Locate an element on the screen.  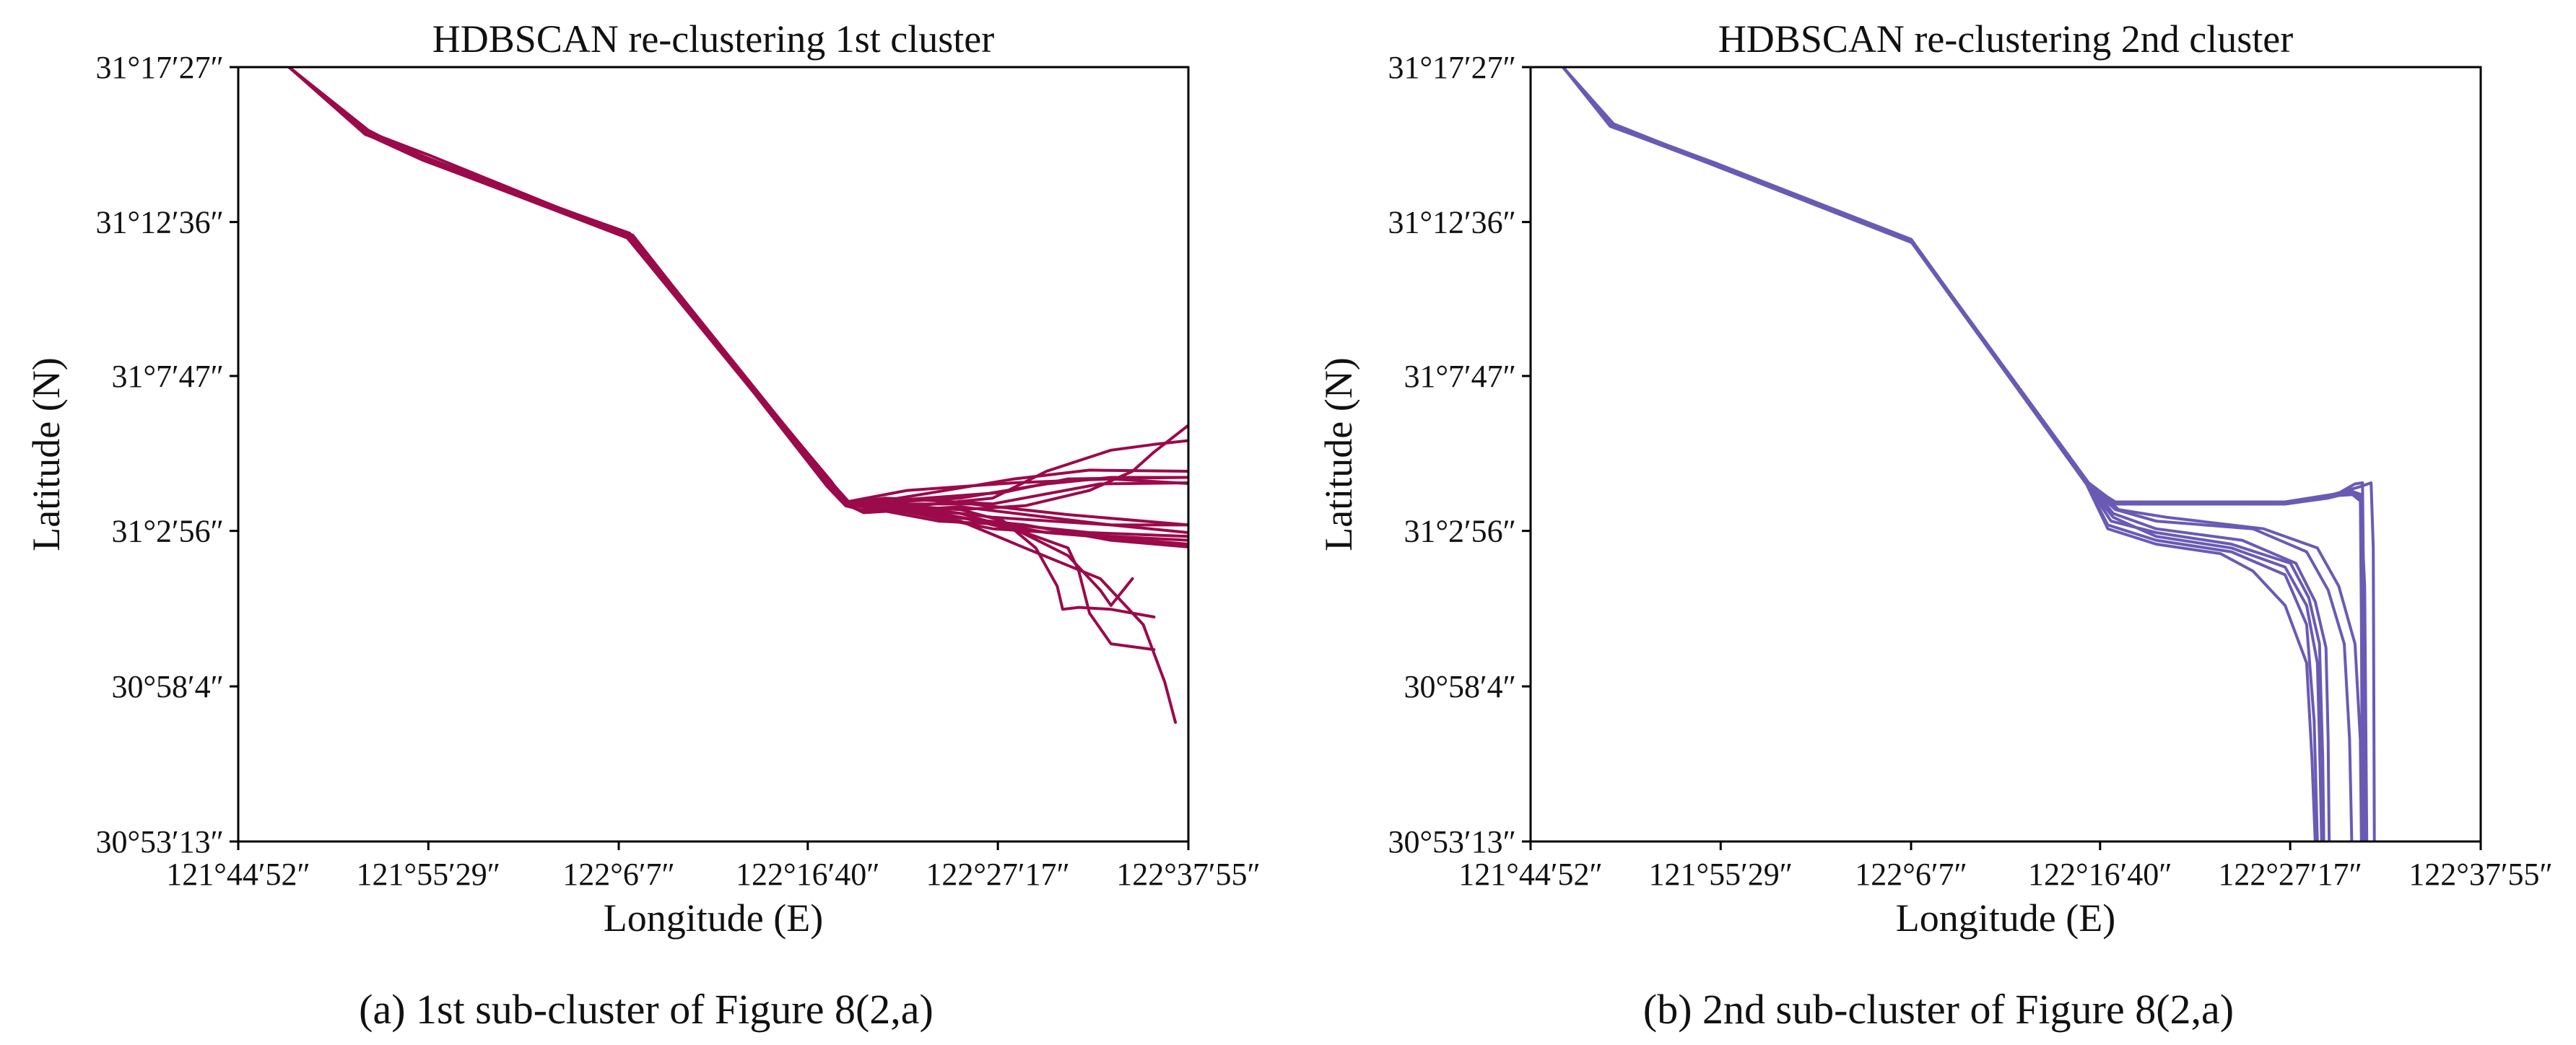
chart-title: HDBSCAN re-clustering 1st cluster is located at coordinates (713, 39).